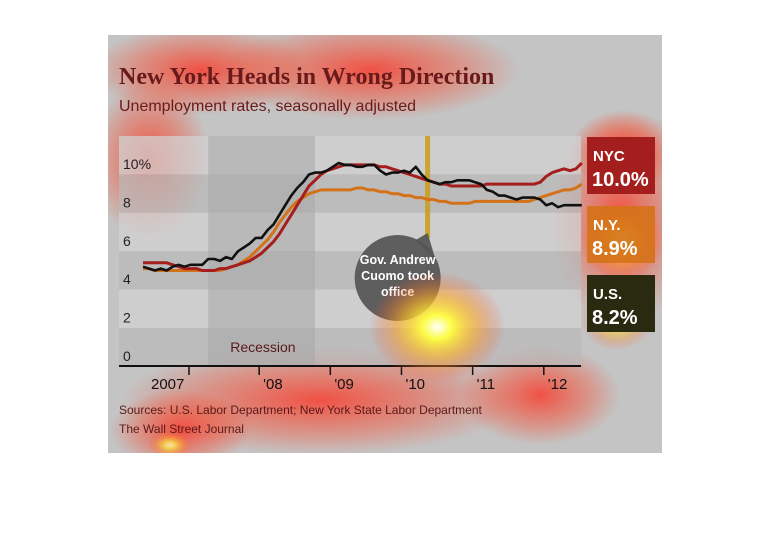 The height and width of the screenshot is (553, 770). What do you see at coordinates (127, 202) in the screenshot?
I see `y-tick-label: 8` at bounding box center [127, 202].